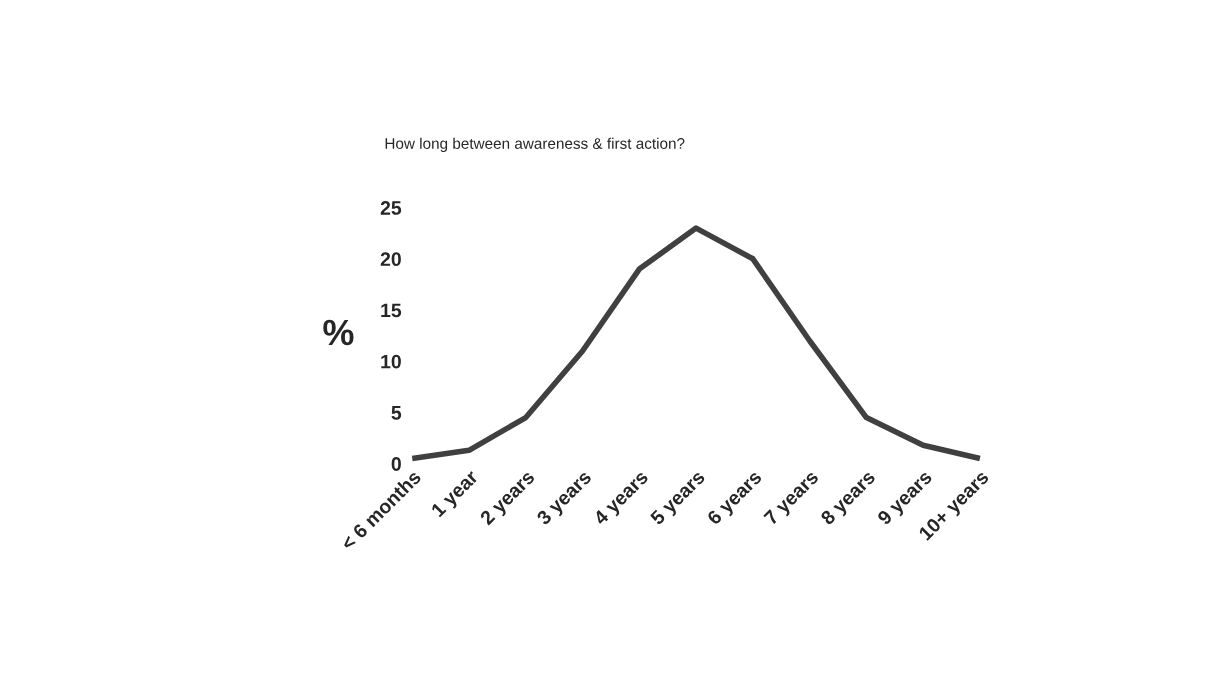  I want to click on y-tick-label: 20, so click(390, 259).